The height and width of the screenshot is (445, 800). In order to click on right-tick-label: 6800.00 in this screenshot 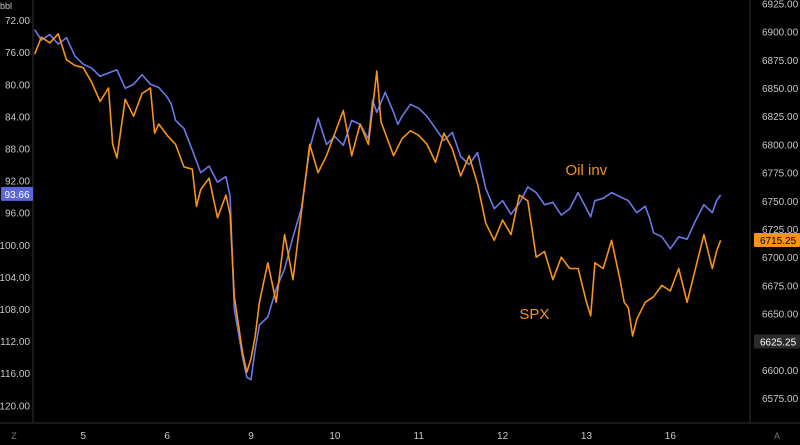, I will do `click(780, 145)`.